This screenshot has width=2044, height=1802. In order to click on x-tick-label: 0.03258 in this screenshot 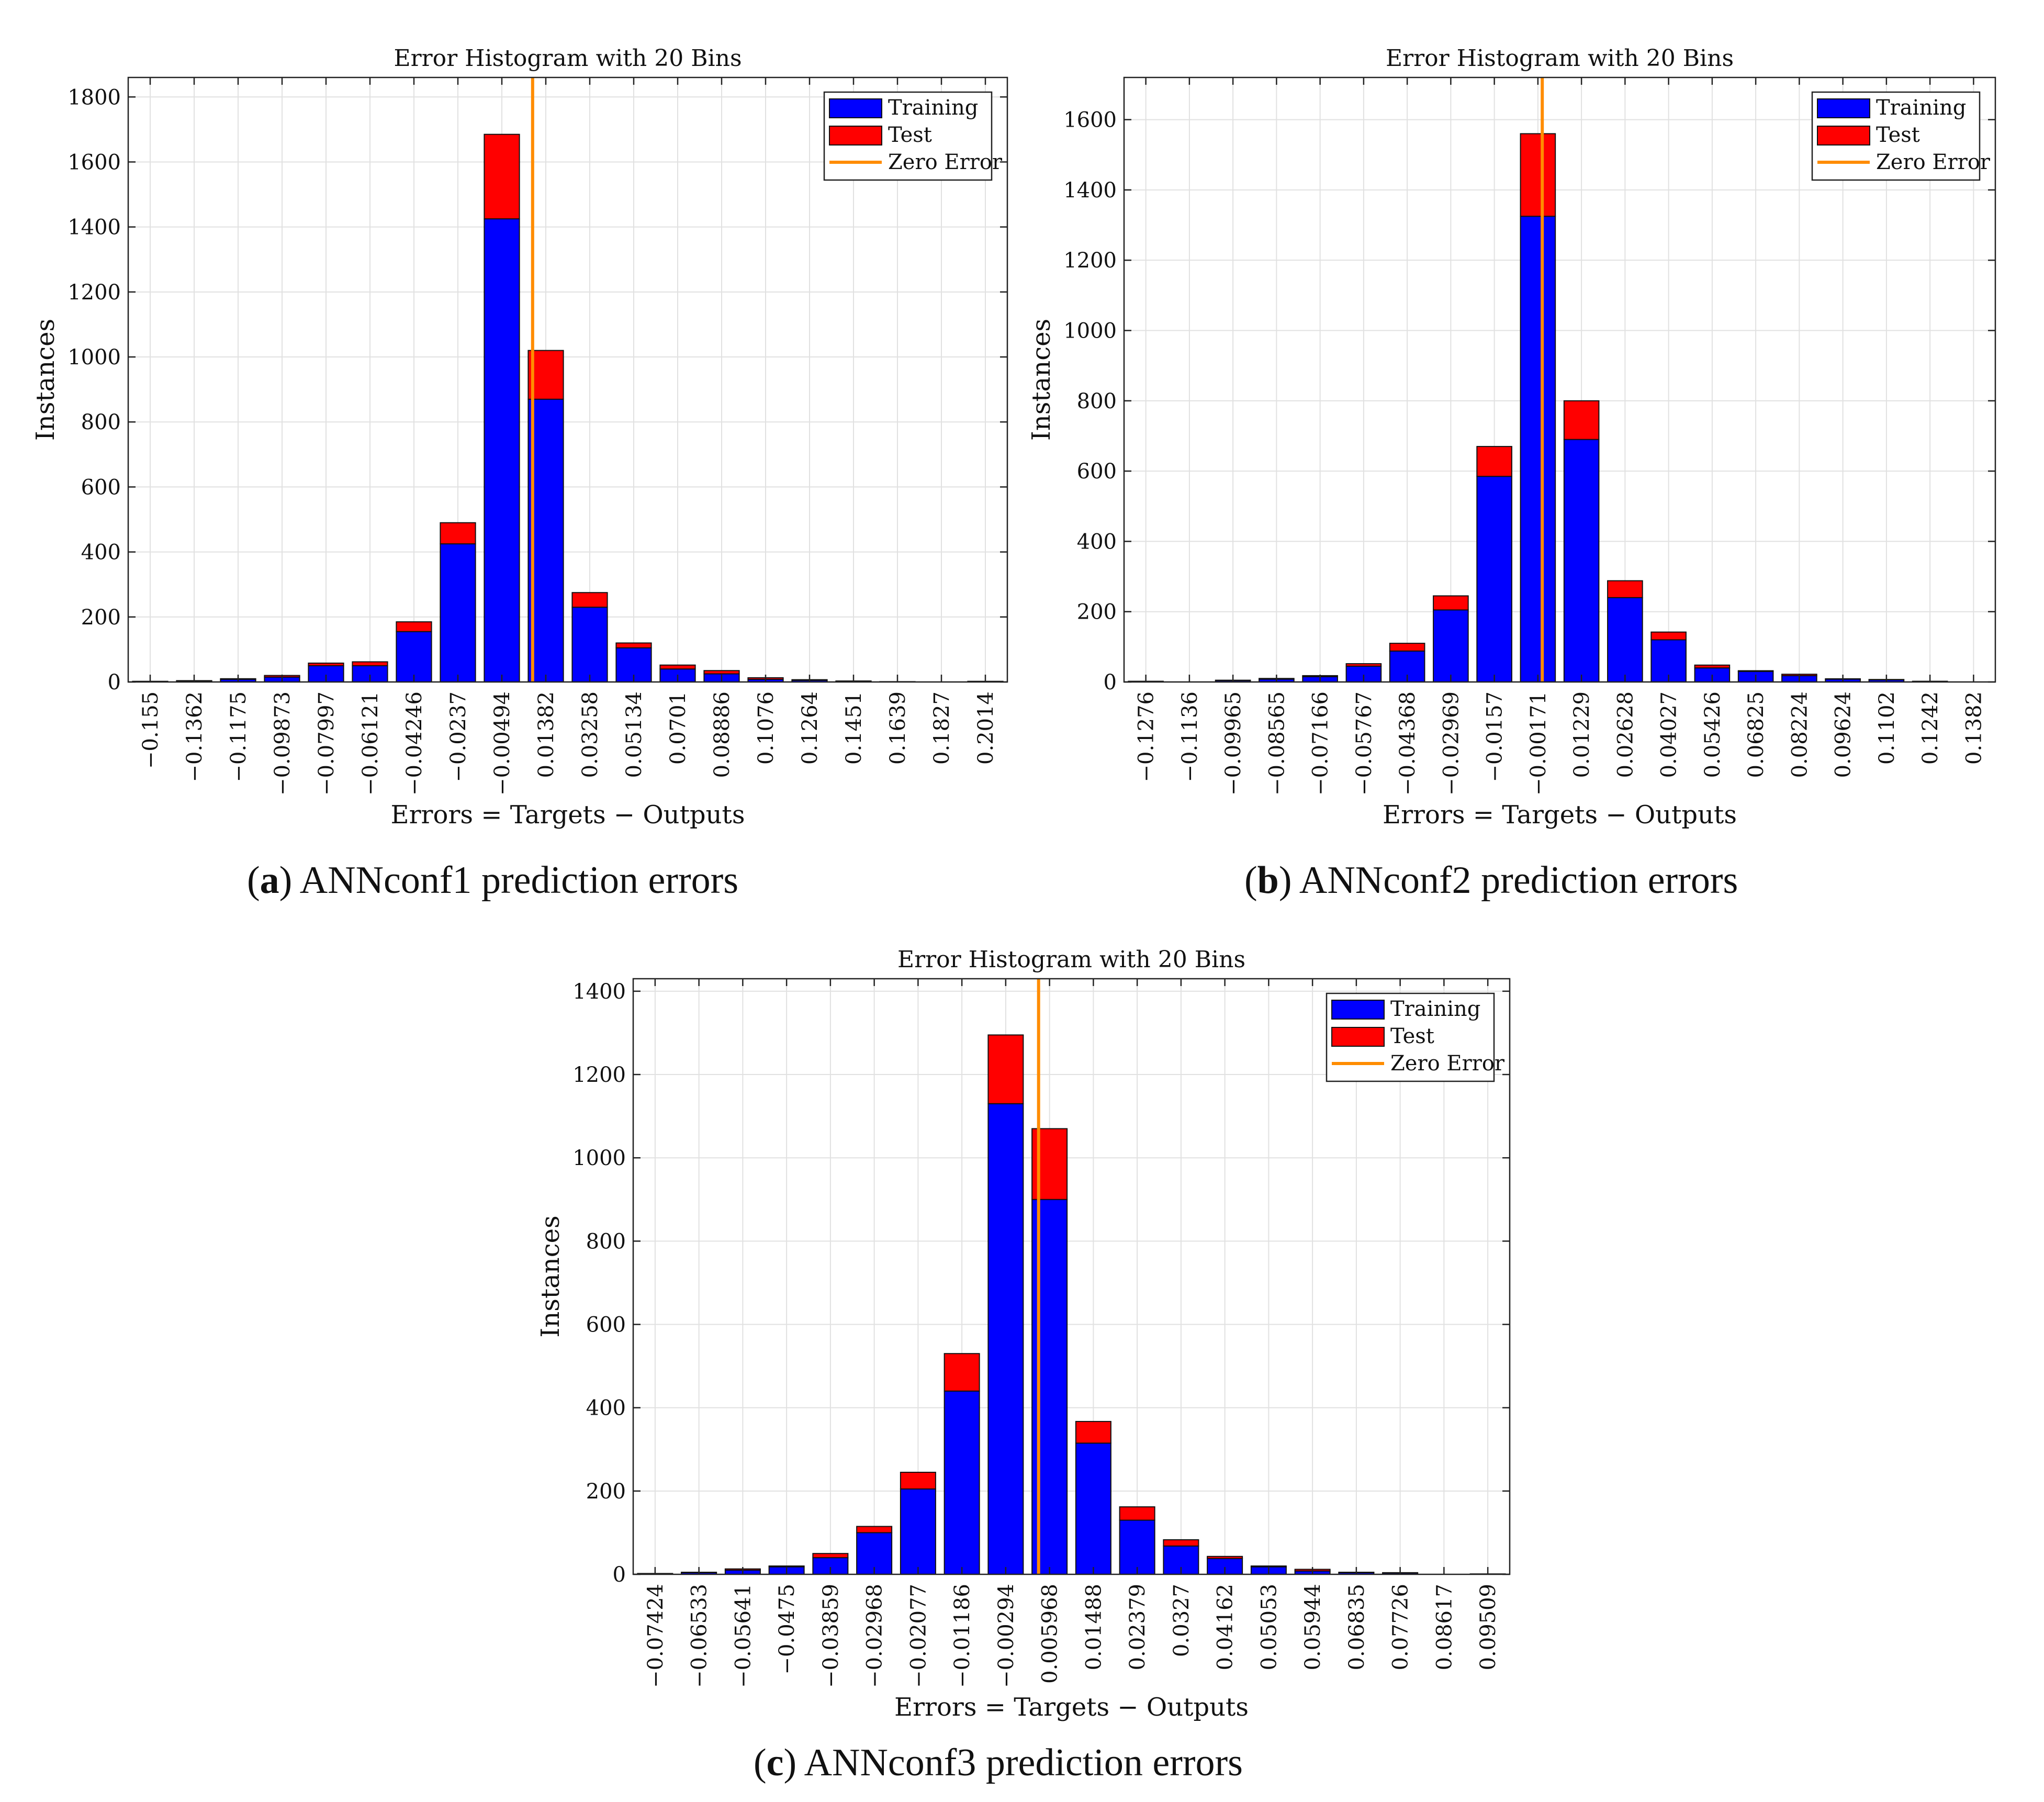, I will do `click(590, 734)`.